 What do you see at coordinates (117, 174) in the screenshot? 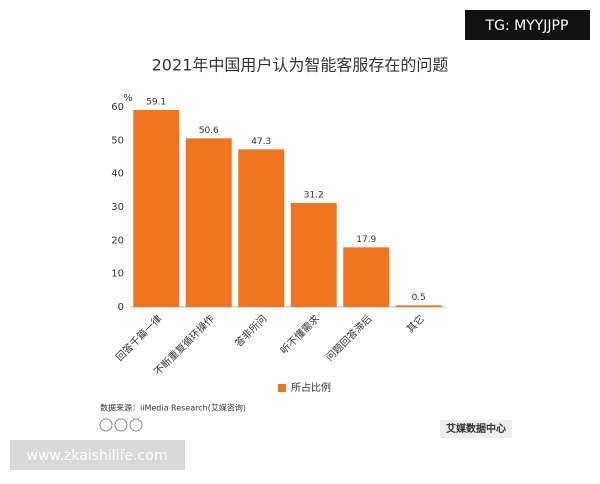
I see `y-tick-label: 40` at bounding box center [117, 174].